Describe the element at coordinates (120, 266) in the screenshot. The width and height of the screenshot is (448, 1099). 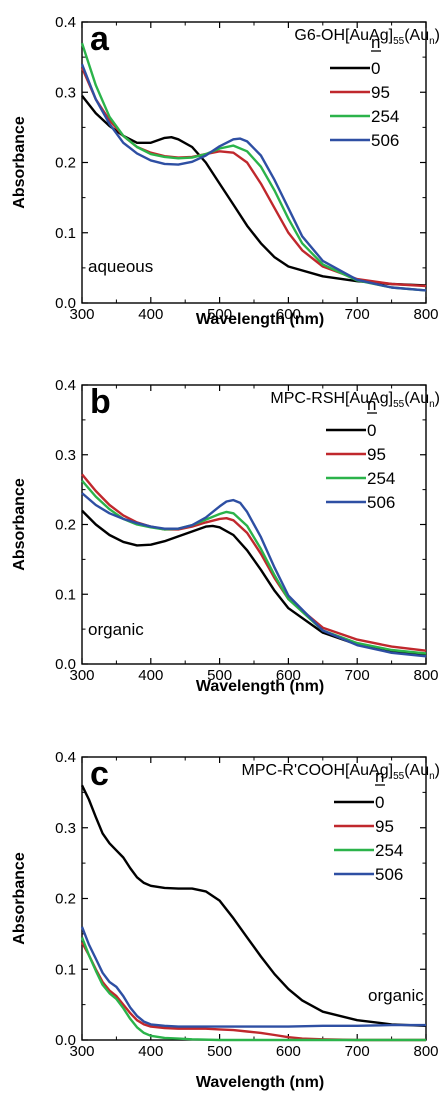
I see `solvent-annotation: aqueous` at that location.